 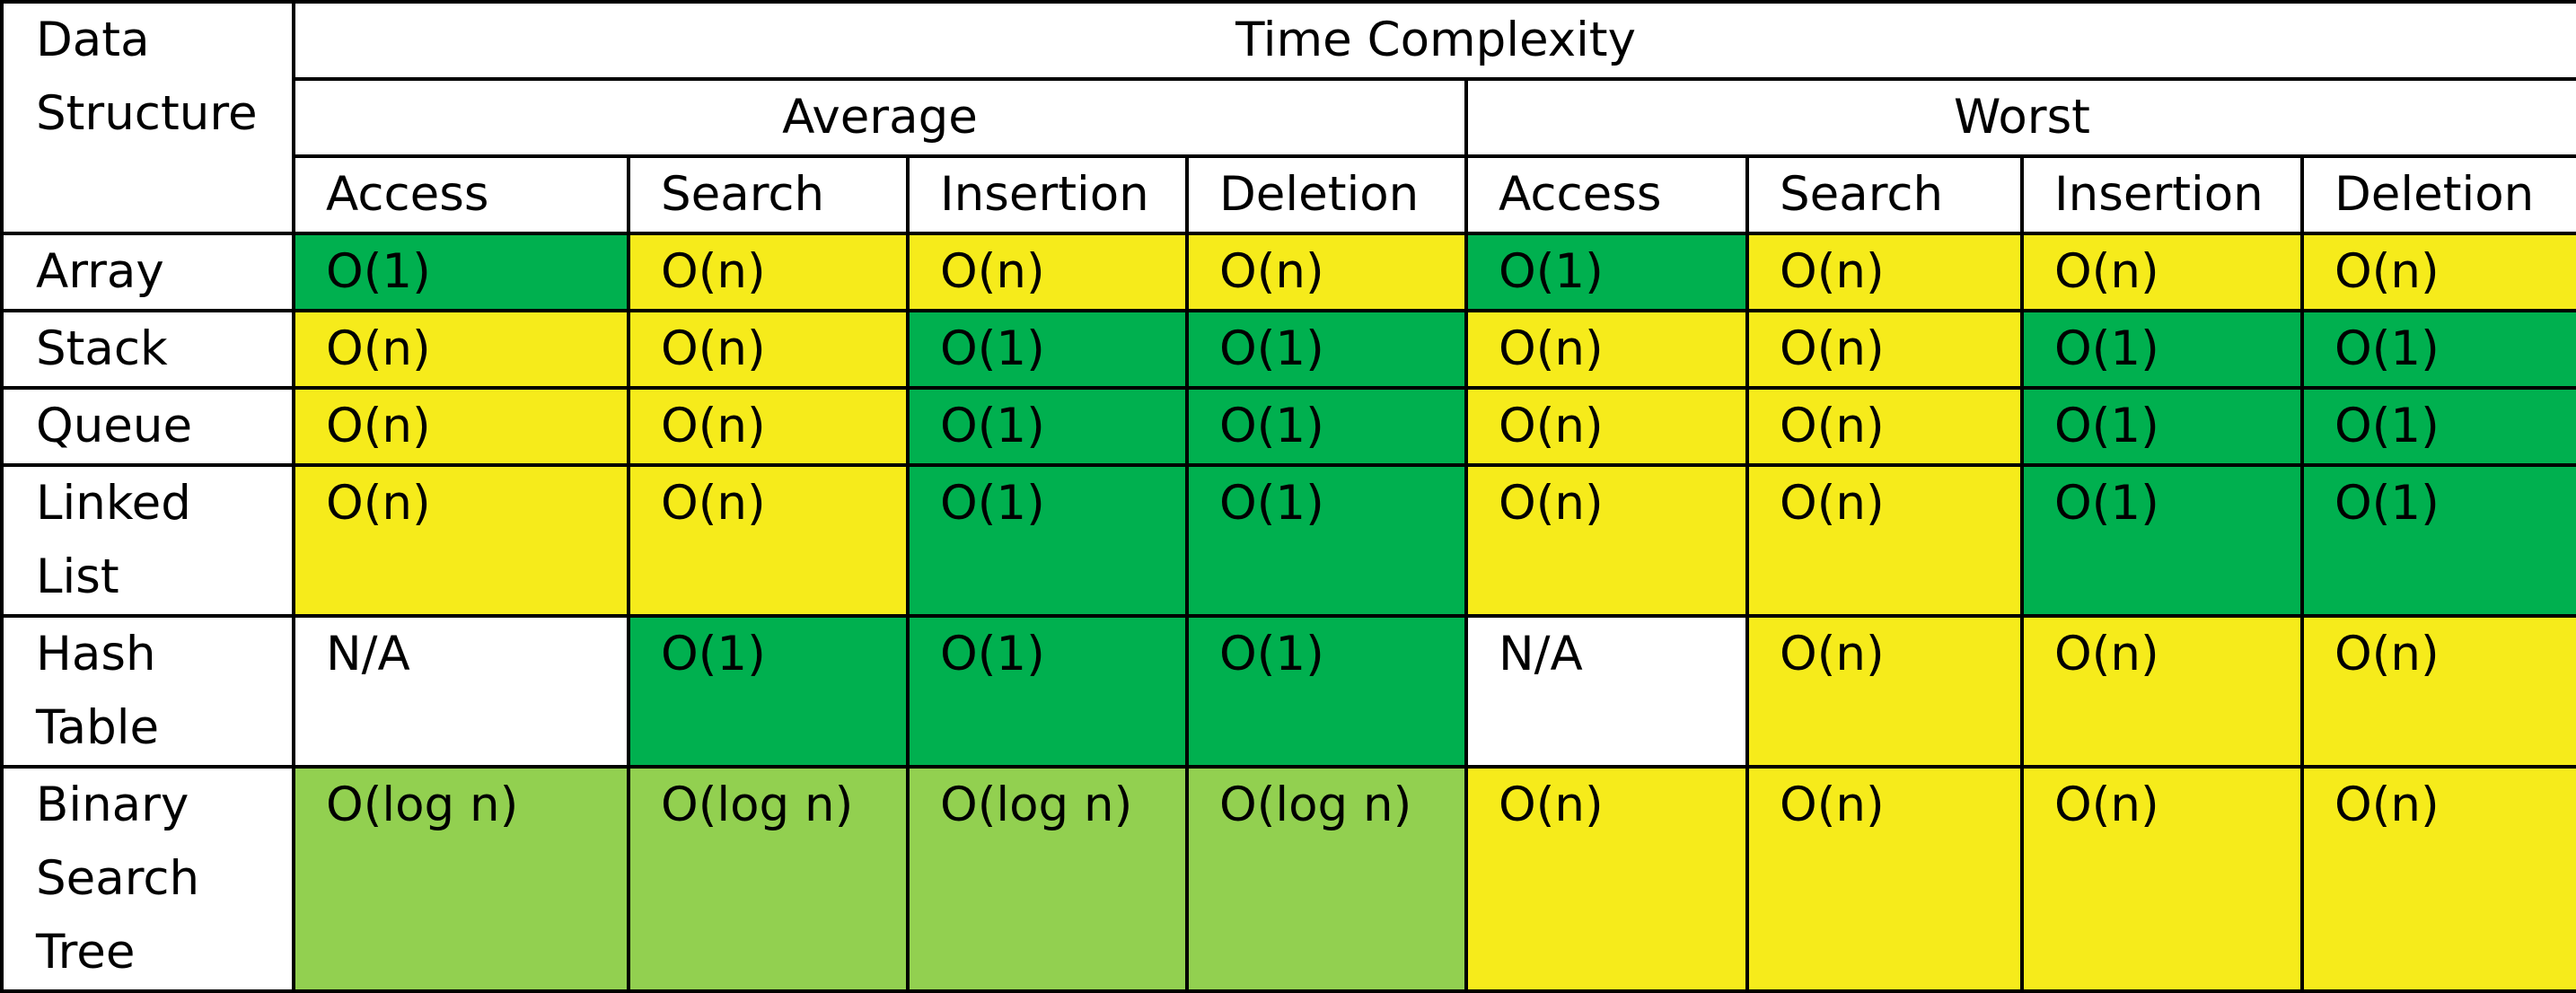 I want to click on row-label: Hash Table, so click(x=147, y=691).